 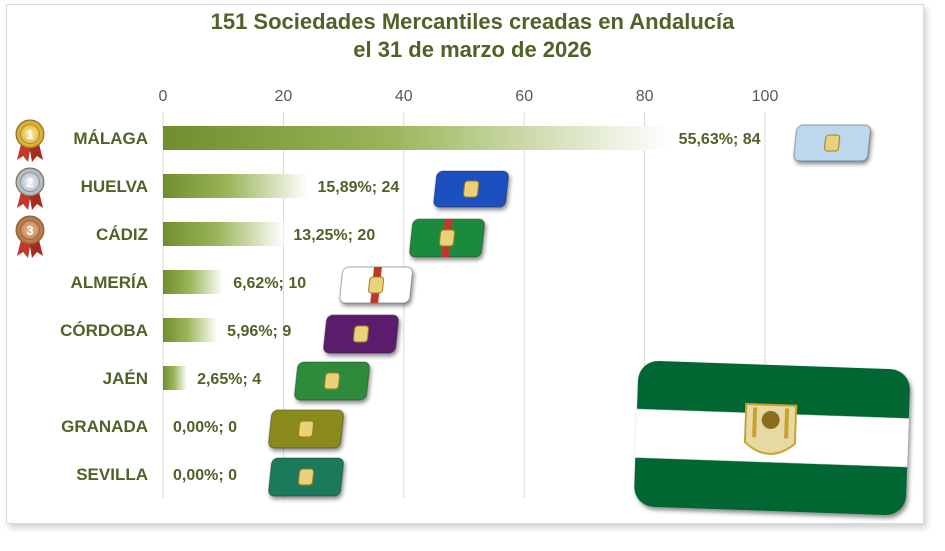 What do you see at coordinates (645, 96) in the screenshot?
I see `x-tick-label: 80` at bounding box center [645, 96].